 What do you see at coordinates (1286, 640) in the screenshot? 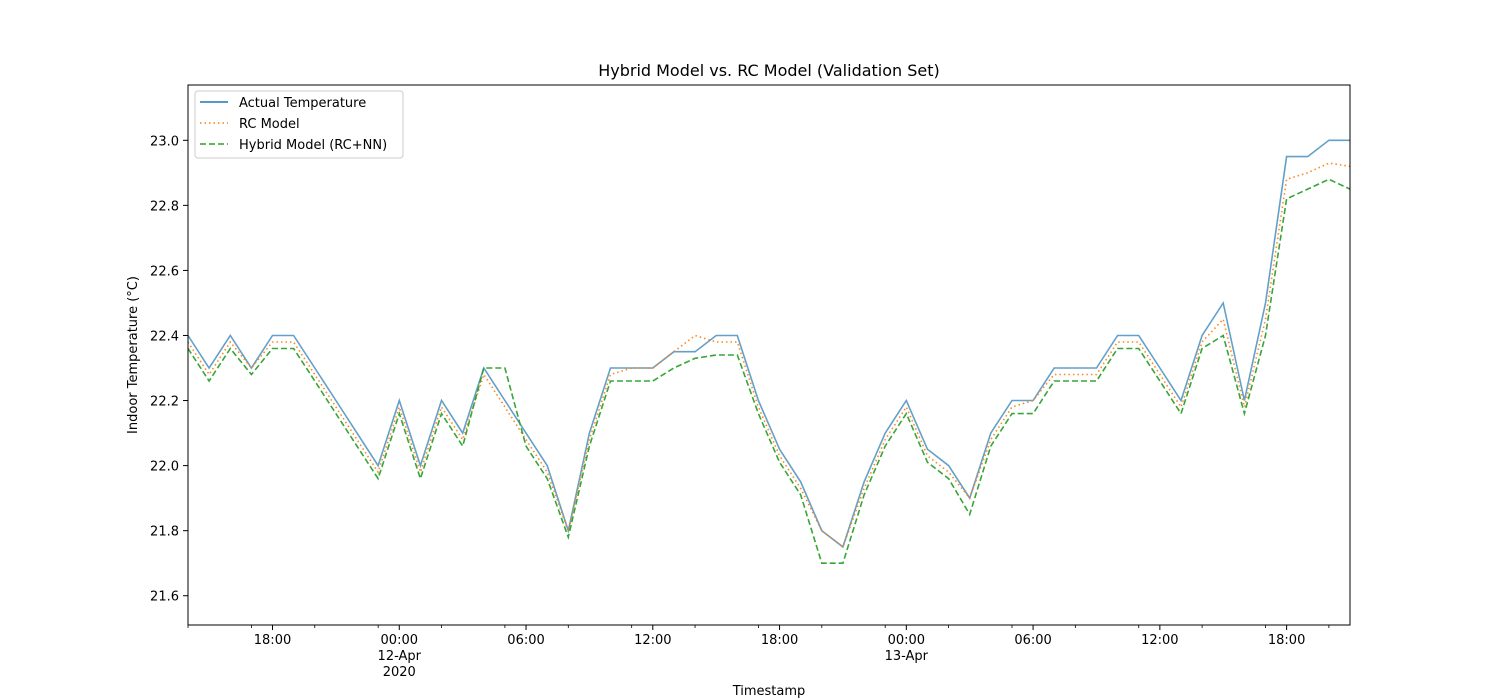
I see `x-tick-label-8-0: 18:00` at bounding box center [1286, 640].